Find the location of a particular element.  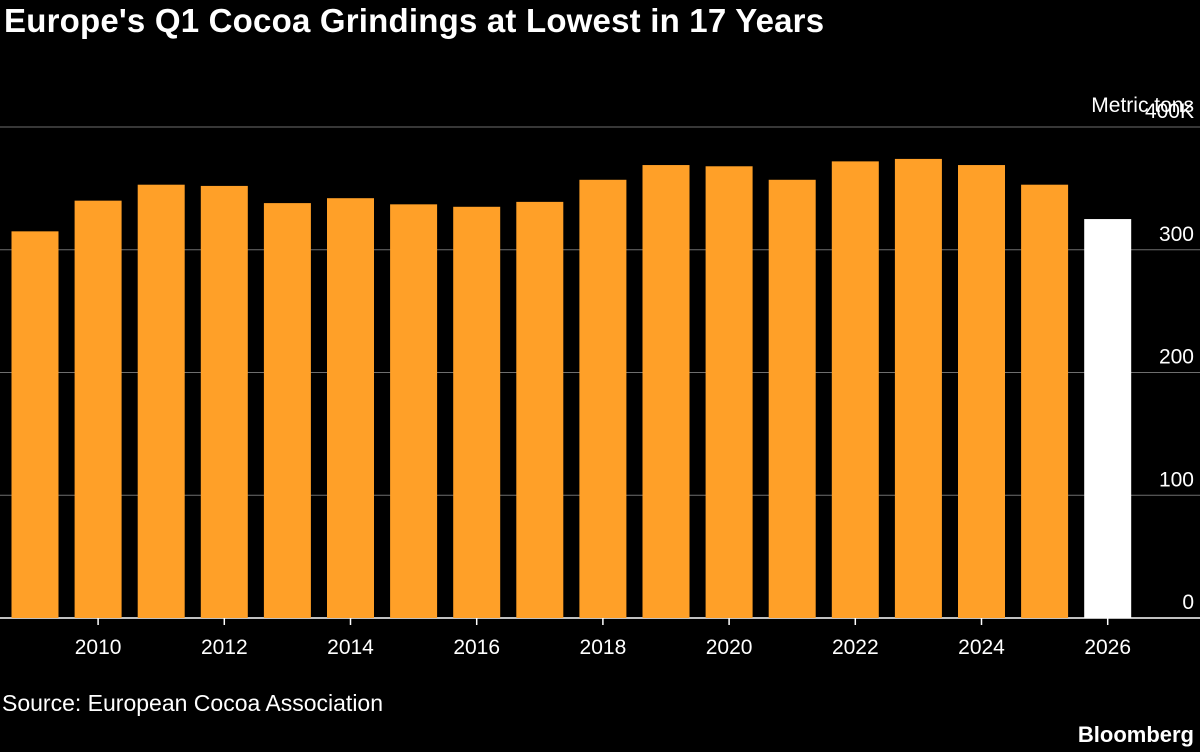

bar-2010 is located at coordinates (98, 409).